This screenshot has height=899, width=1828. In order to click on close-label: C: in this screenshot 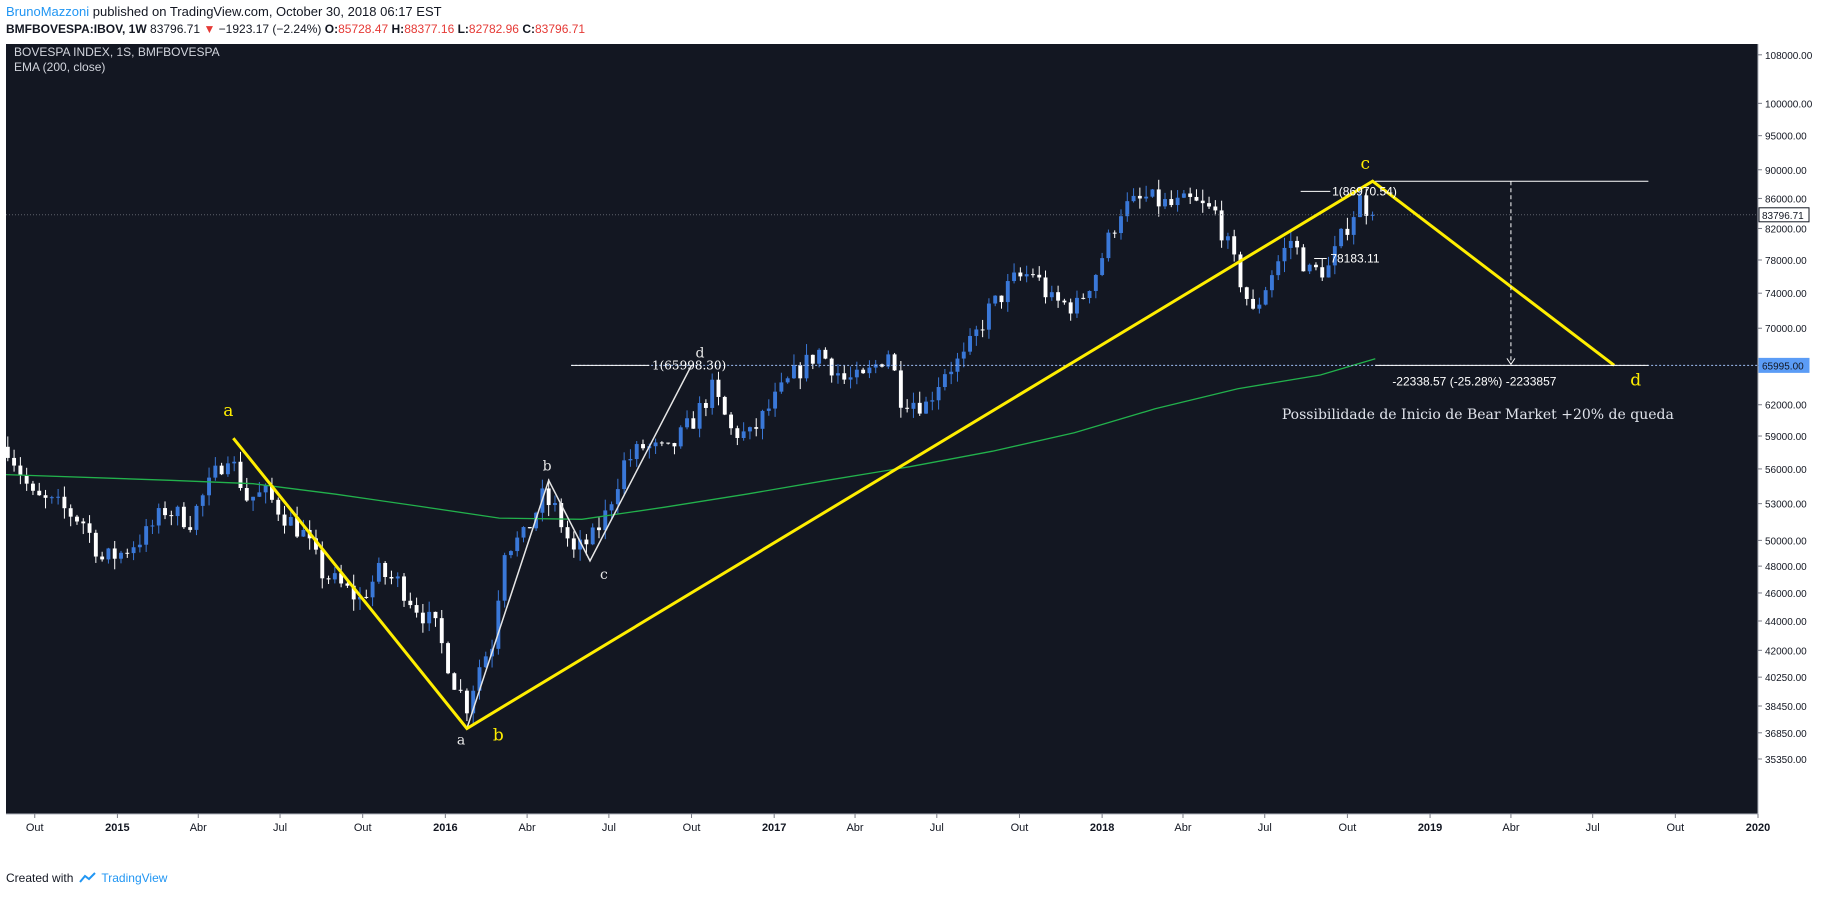, I will do `click(528, 29)`.